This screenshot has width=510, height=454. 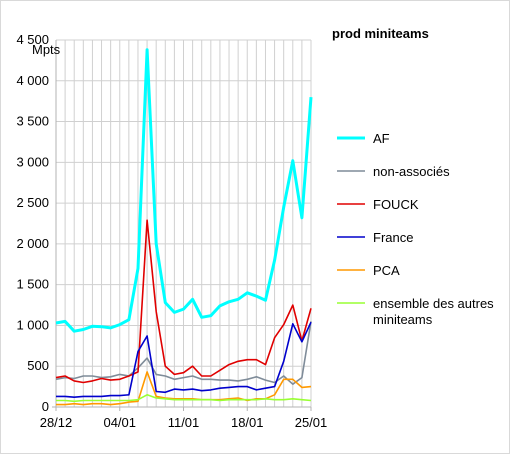 I want to click on y-tick-label: 2 000, so click(x=32, y=243).